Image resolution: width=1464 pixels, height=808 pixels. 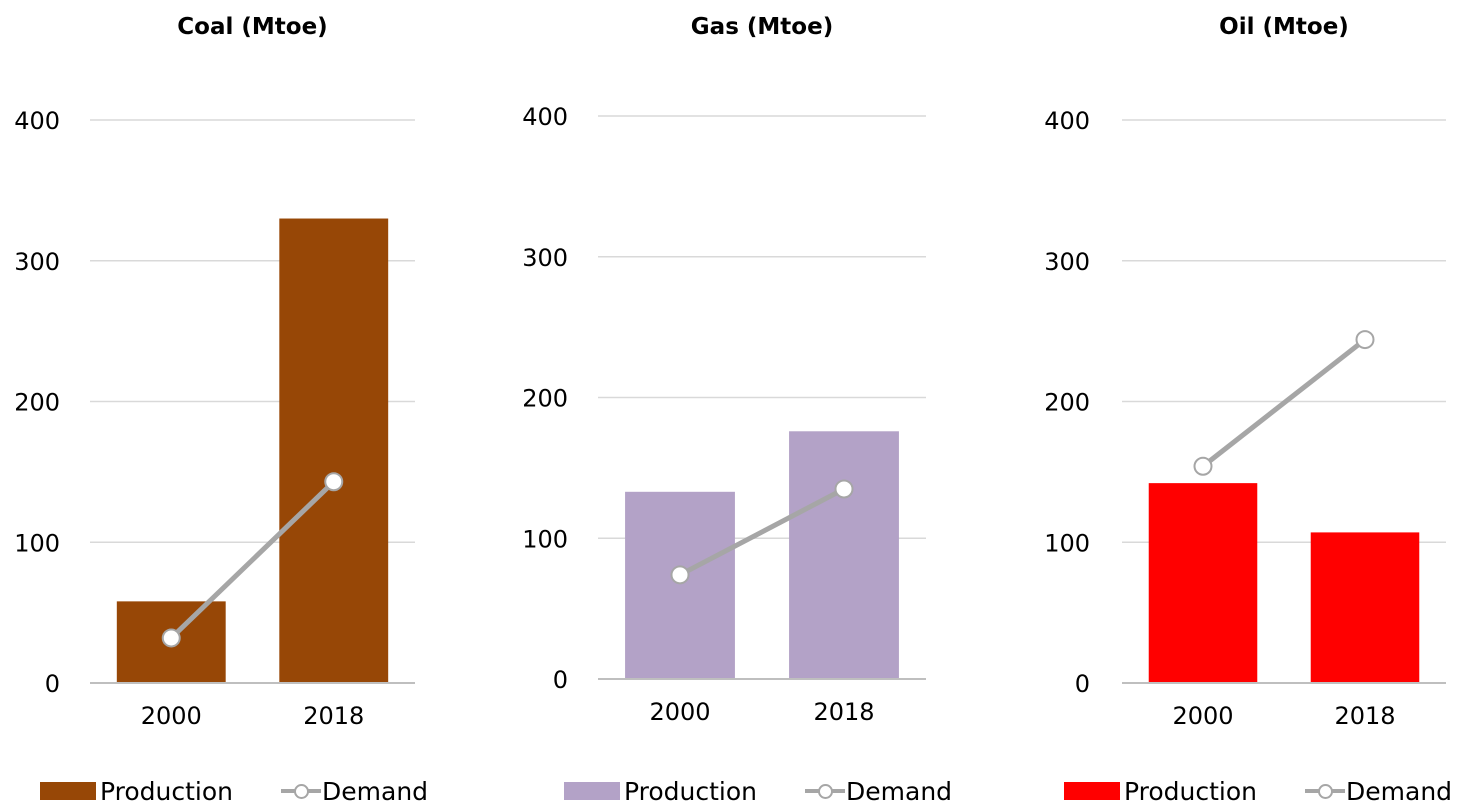 What do you see at coordinates (1284, 27) in the screenshot?
I see `chart-title: Oil (Mtoe)` at bounding box center [1284, 27].